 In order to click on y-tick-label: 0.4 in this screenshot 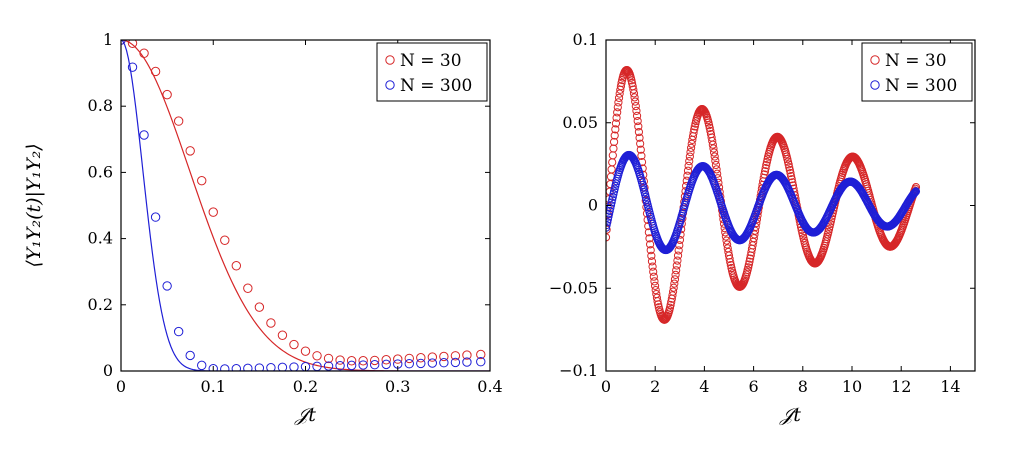, I will do `click(100, 238)`.